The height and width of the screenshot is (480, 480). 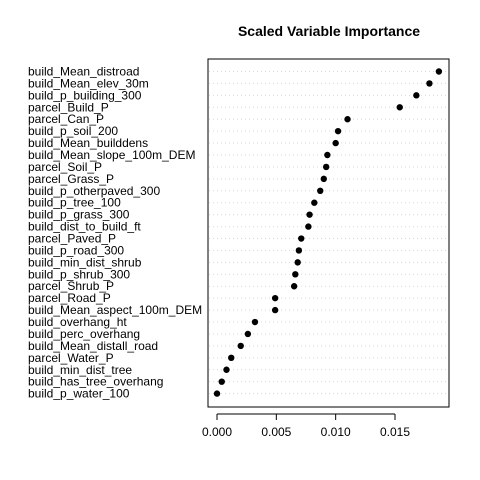 I want to click on x-tick-label: 0.010, so click(x=336, y=432).